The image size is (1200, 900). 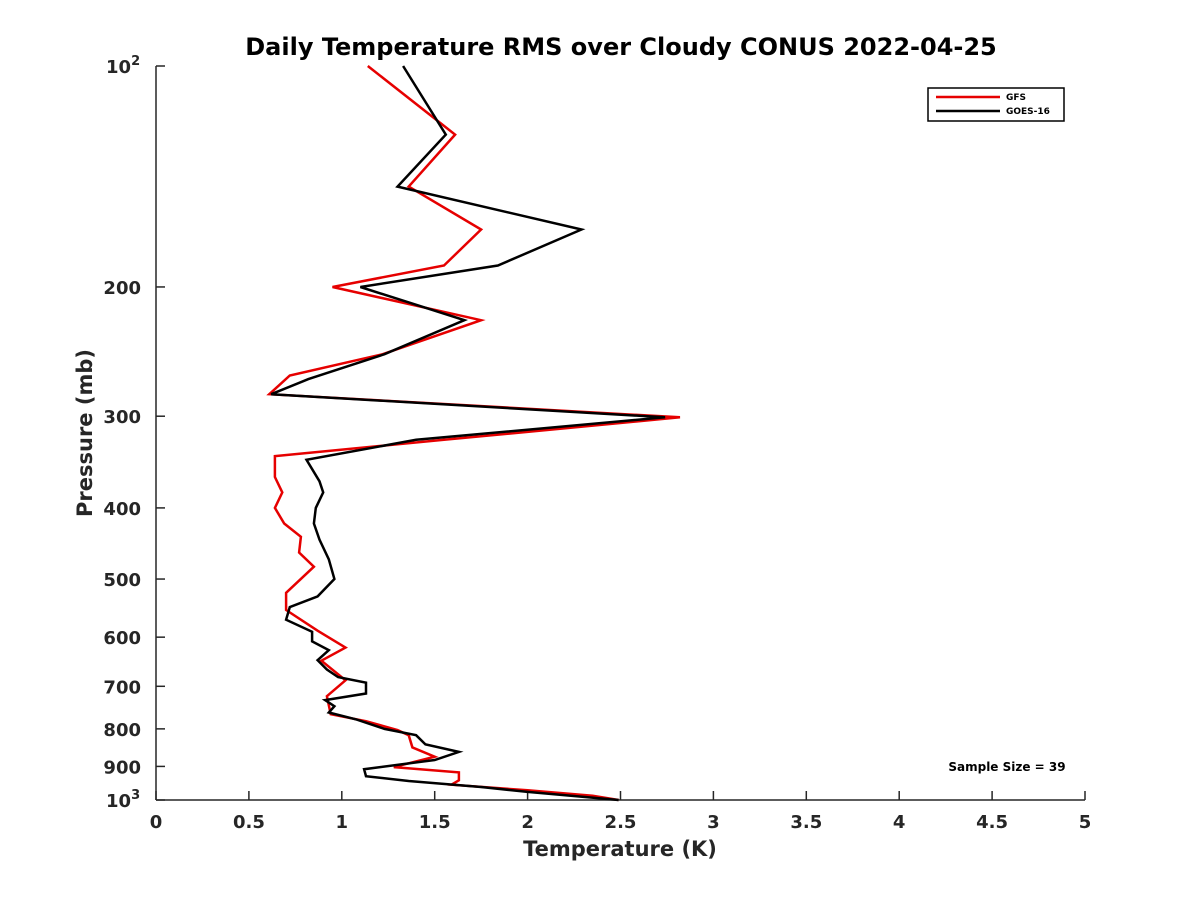 What do you see at coordinates (135, 795) in the screenshot?
I see `y-tick-label-exponent: 3` at bounding box center [135, 795].